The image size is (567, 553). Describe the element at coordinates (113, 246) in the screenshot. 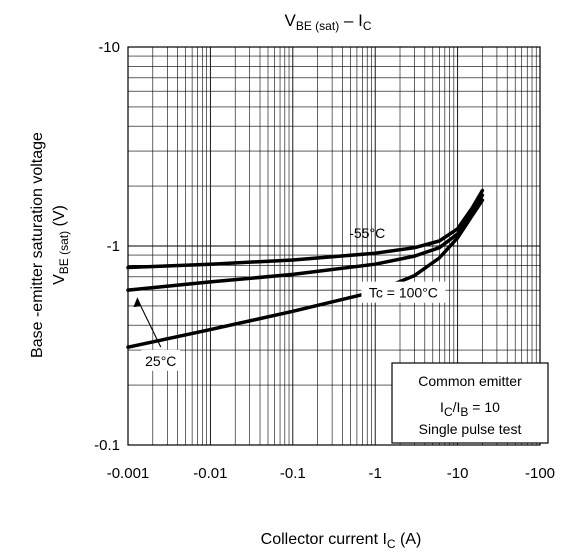

I see `y-tick-label: -1` at that location.